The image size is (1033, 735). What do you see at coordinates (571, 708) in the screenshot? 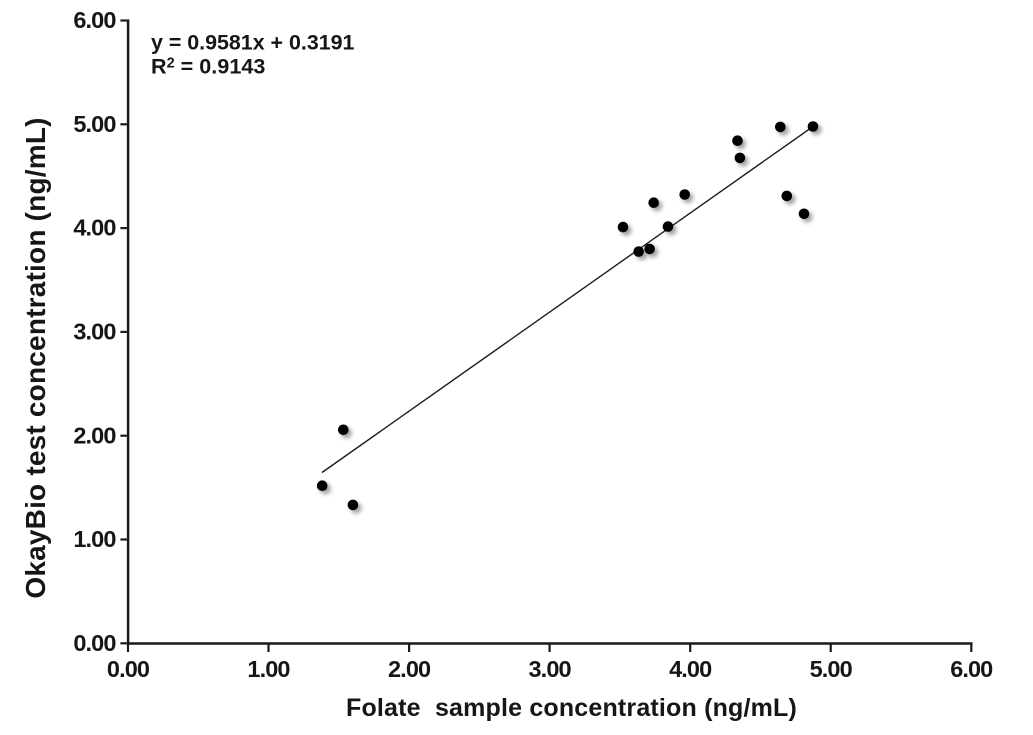
I see `svg-text:Folate sample concentration (: Folate sample concentration (ng/mL)` at bounding box center [571, 708].